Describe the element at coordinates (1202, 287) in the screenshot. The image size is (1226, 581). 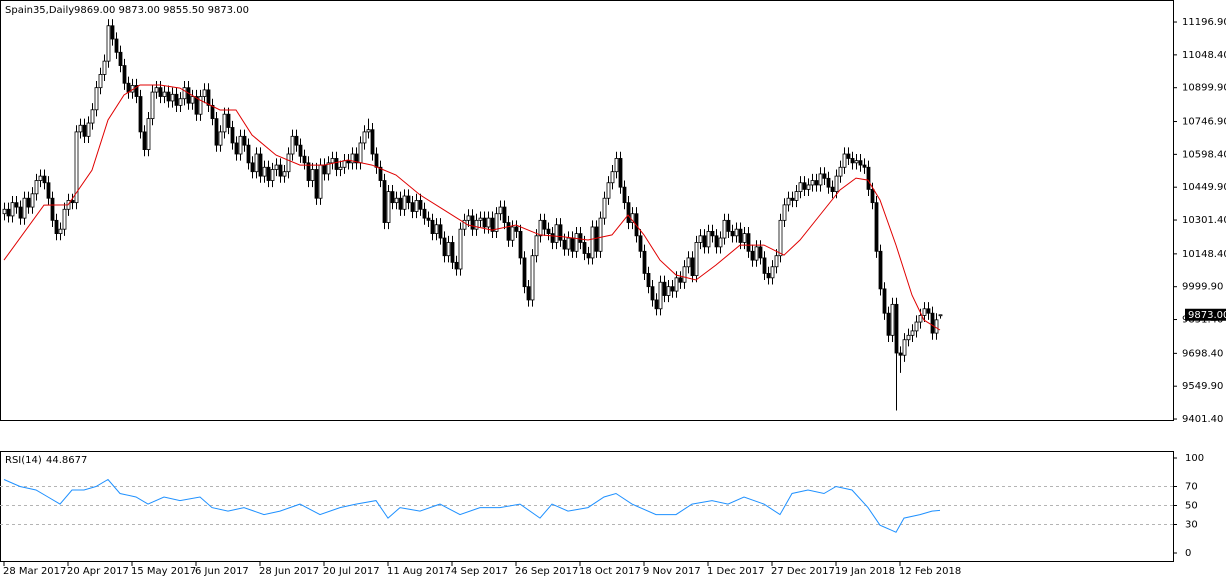
I see `y-tick-label: 9999.90` at that location.